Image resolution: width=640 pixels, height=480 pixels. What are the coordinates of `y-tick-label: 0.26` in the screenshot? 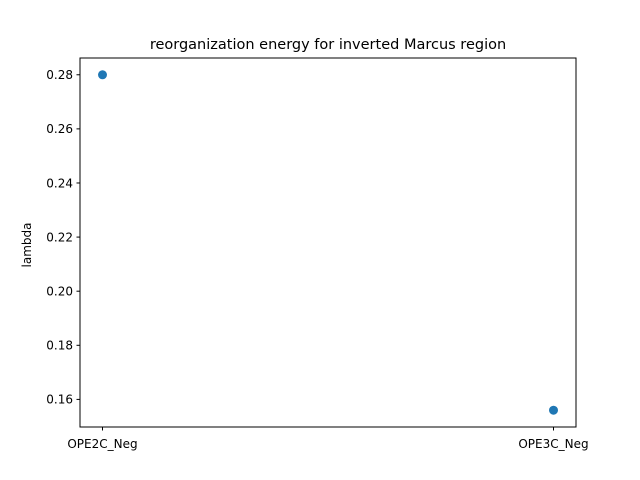 It's located at (59, 129).